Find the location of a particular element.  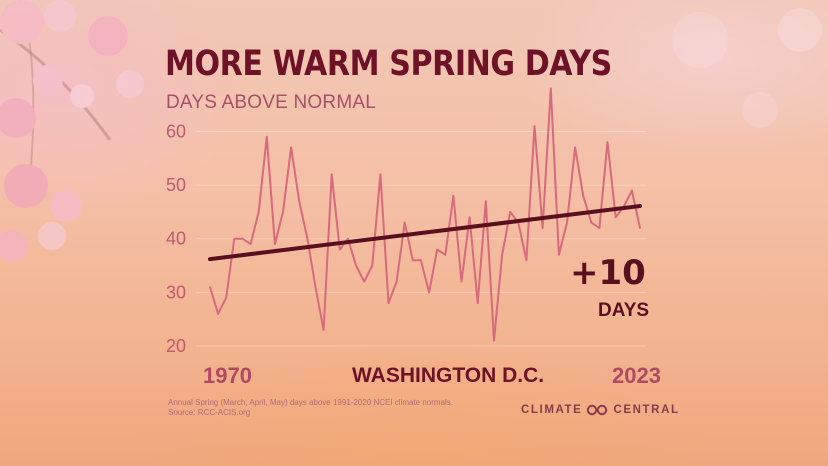

data-point-1998 is located at coordinates (437, 249).